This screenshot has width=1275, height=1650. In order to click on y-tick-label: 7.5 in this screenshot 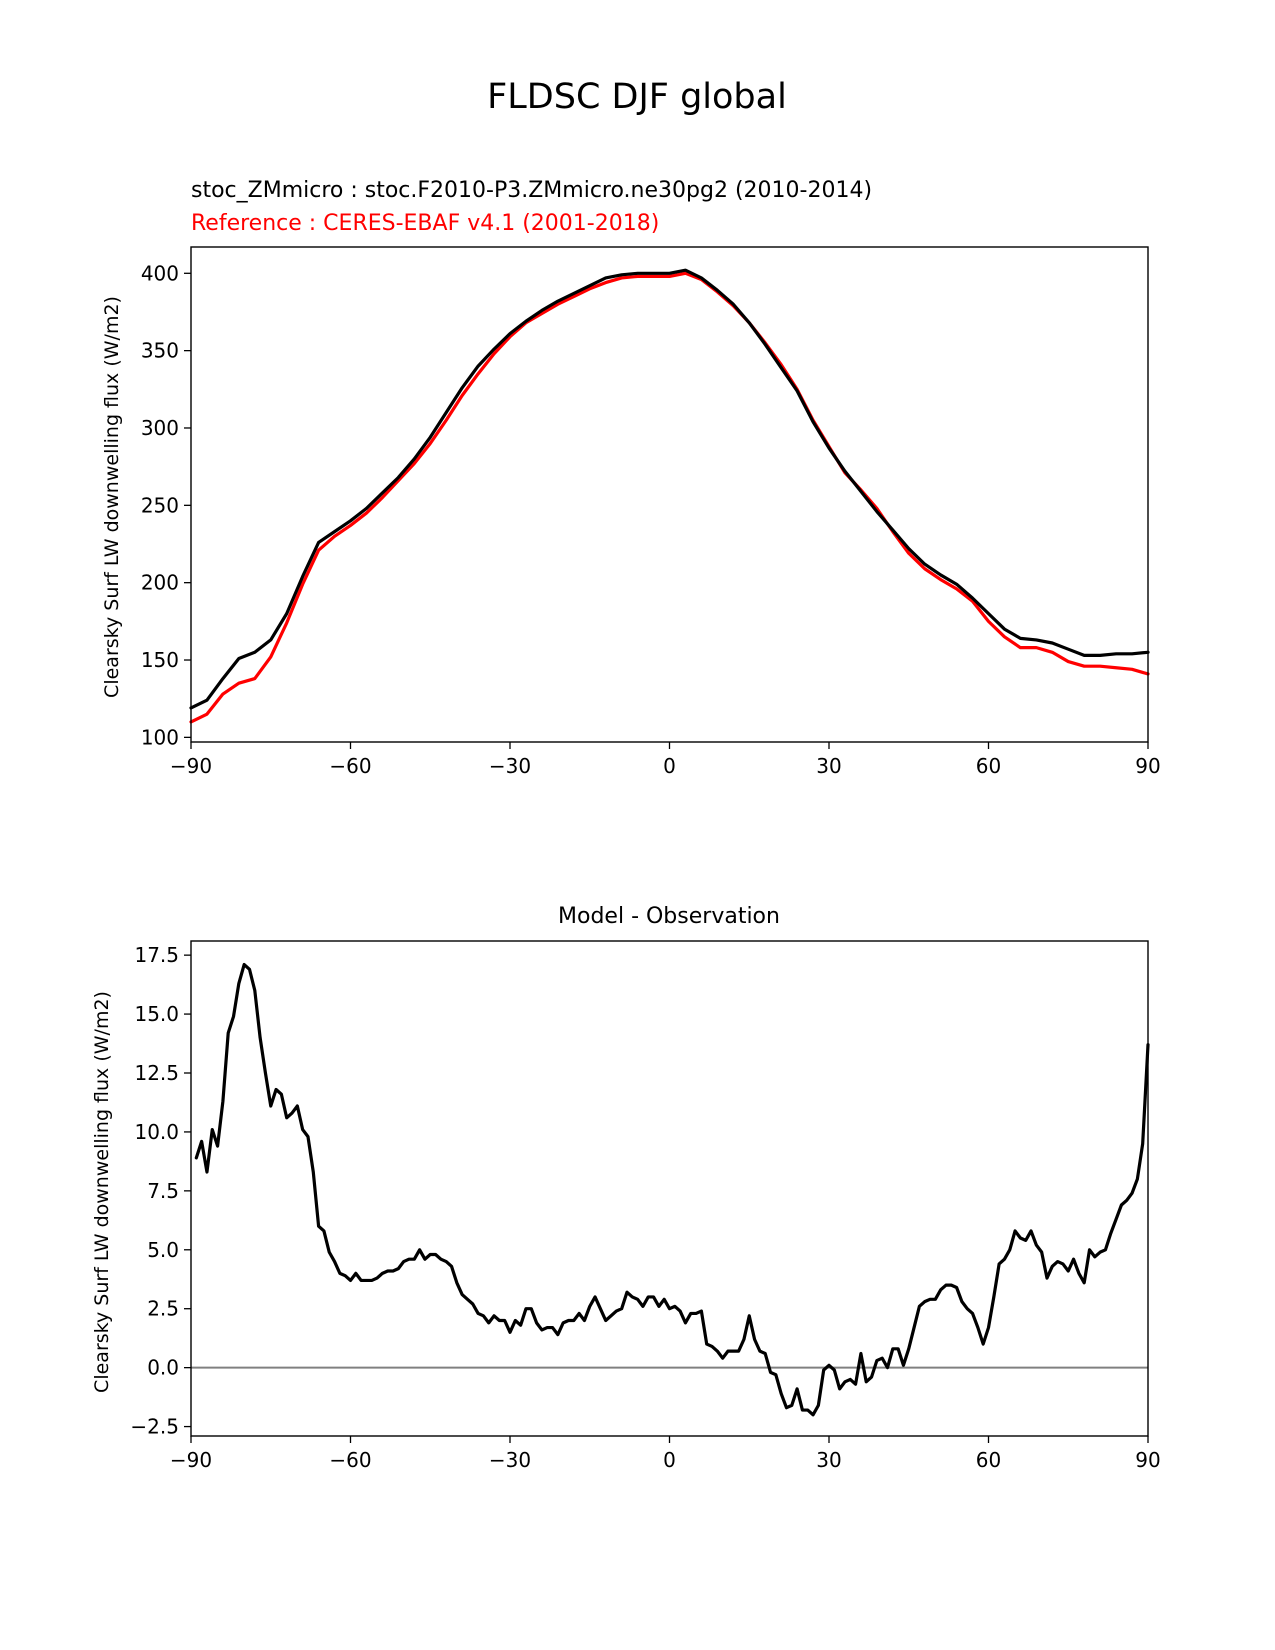, I will do `click(163, 1191)`.